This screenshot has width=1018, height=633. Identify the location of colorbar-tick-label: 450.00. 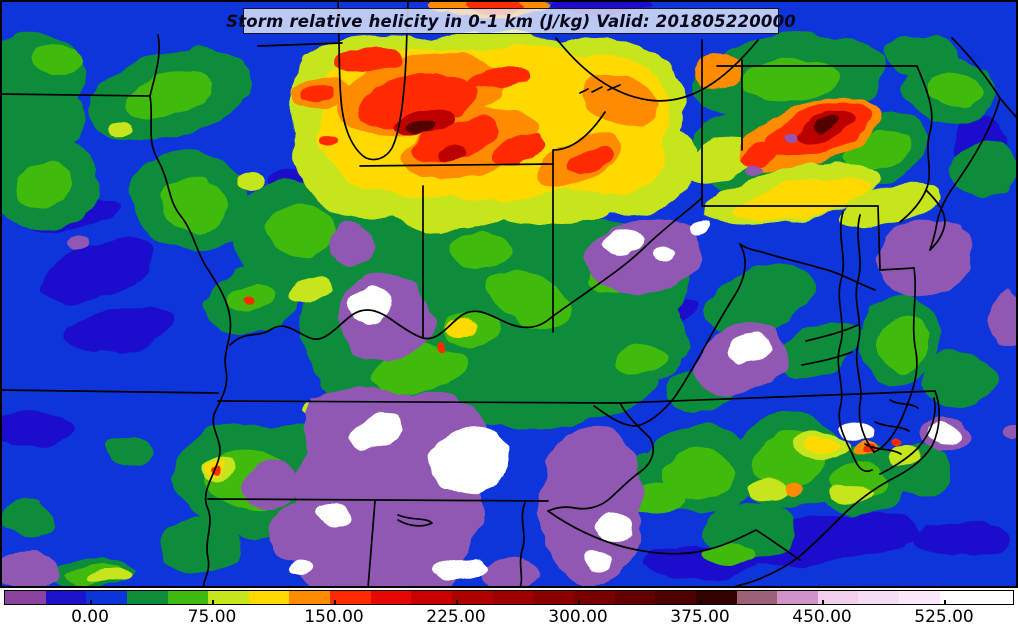
(822, 617).